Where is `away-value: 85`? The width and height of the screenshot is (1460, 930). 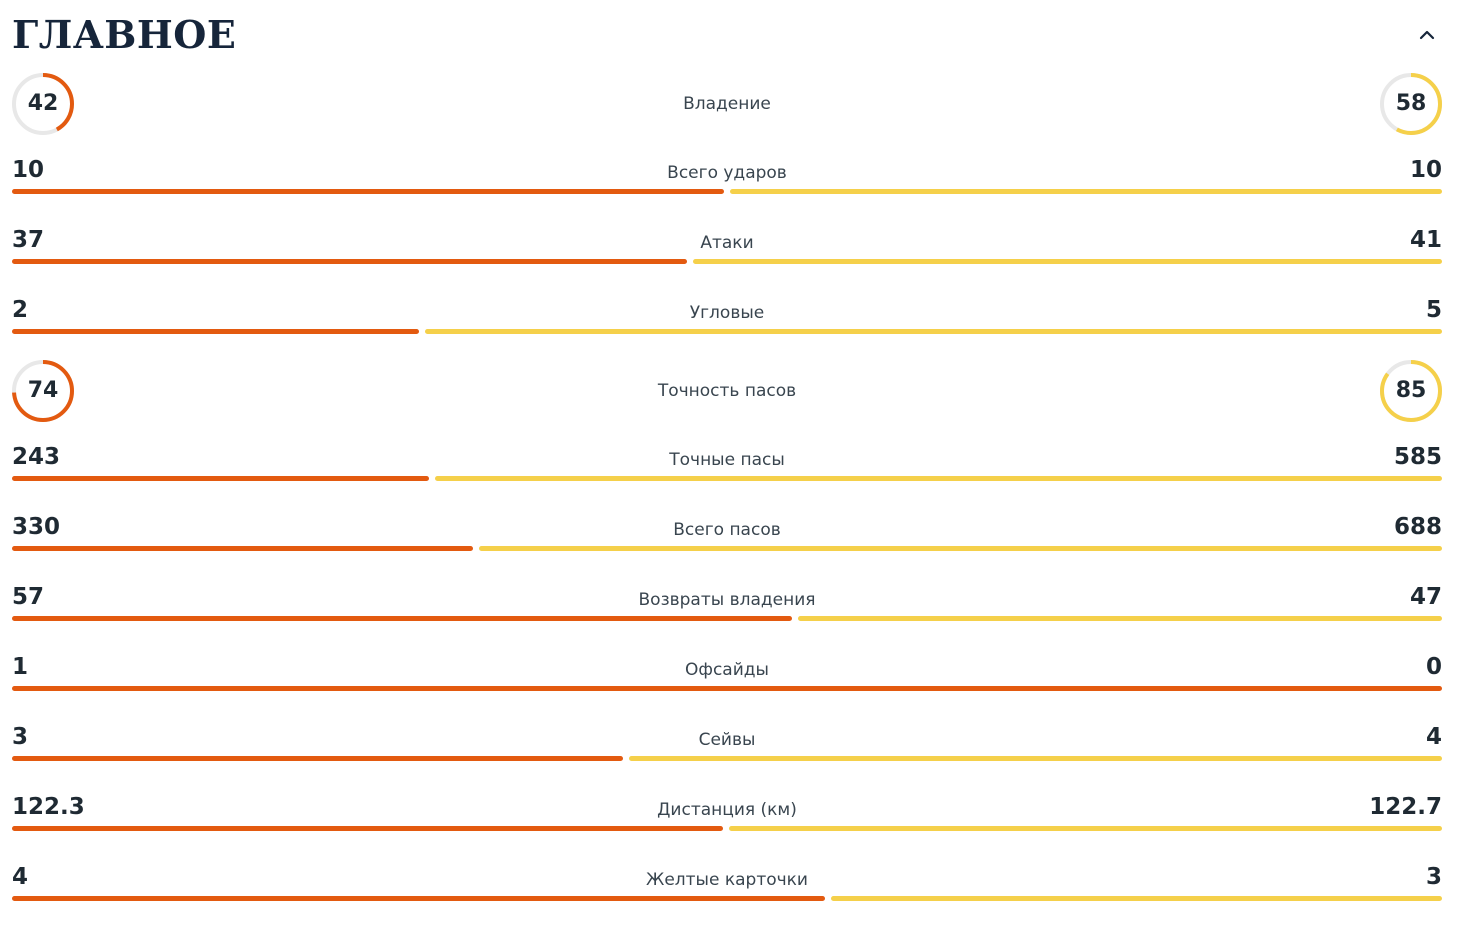
away-value: 85 is located at coordinates (1411, 390).